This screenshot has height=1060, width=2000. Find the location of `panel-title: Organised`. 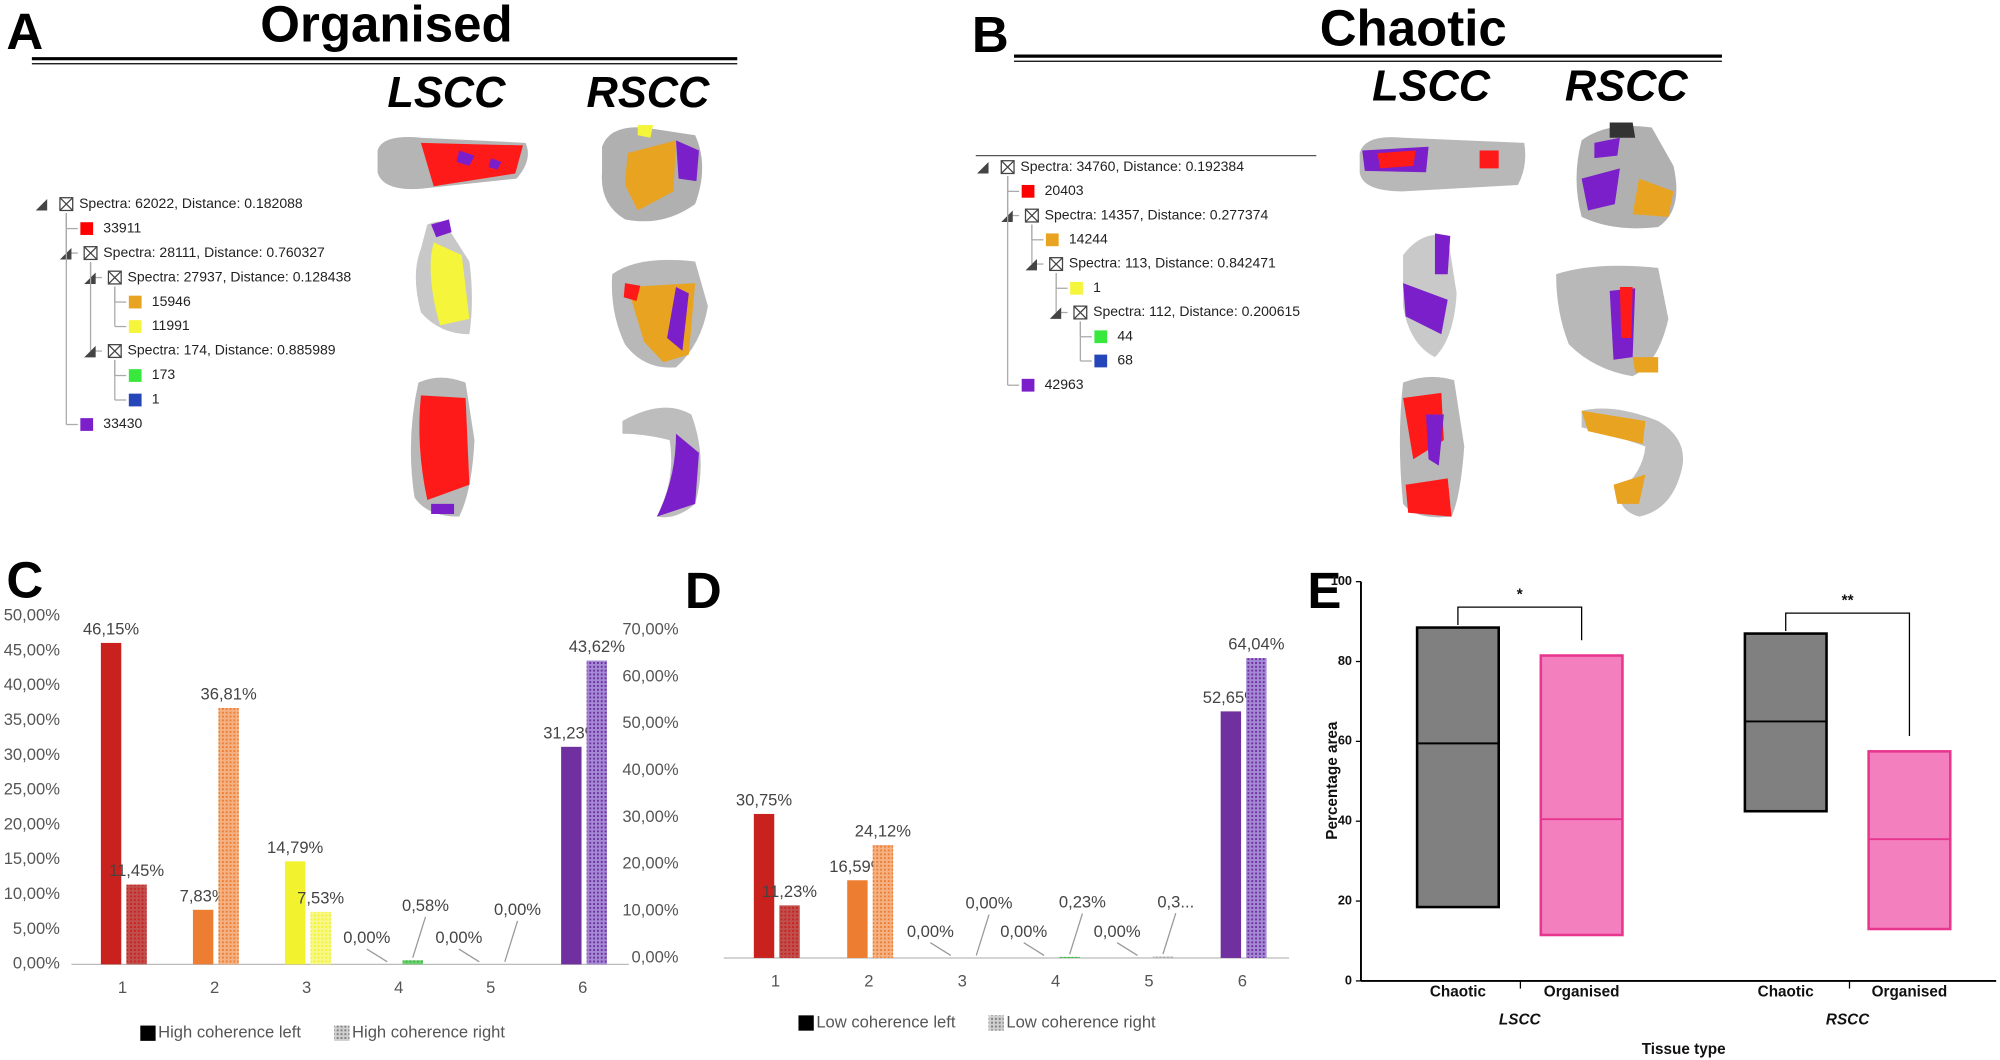

panel-title: Organised is located at coordinates (386, 26).